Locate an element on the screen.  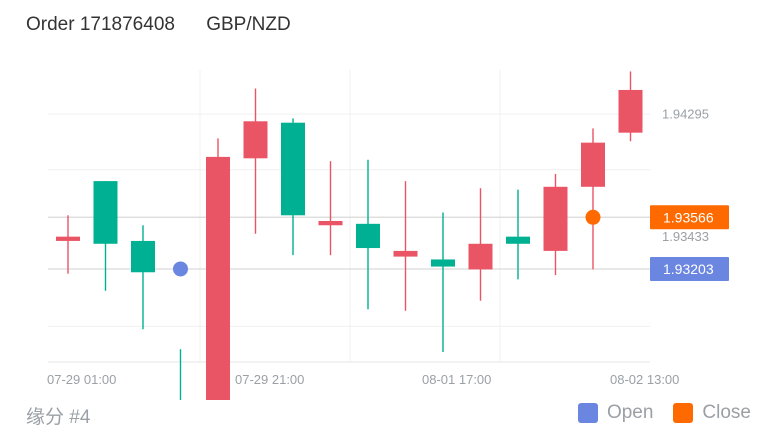
y-tick-label: 1.93433 is located at coordinates (685, 236).